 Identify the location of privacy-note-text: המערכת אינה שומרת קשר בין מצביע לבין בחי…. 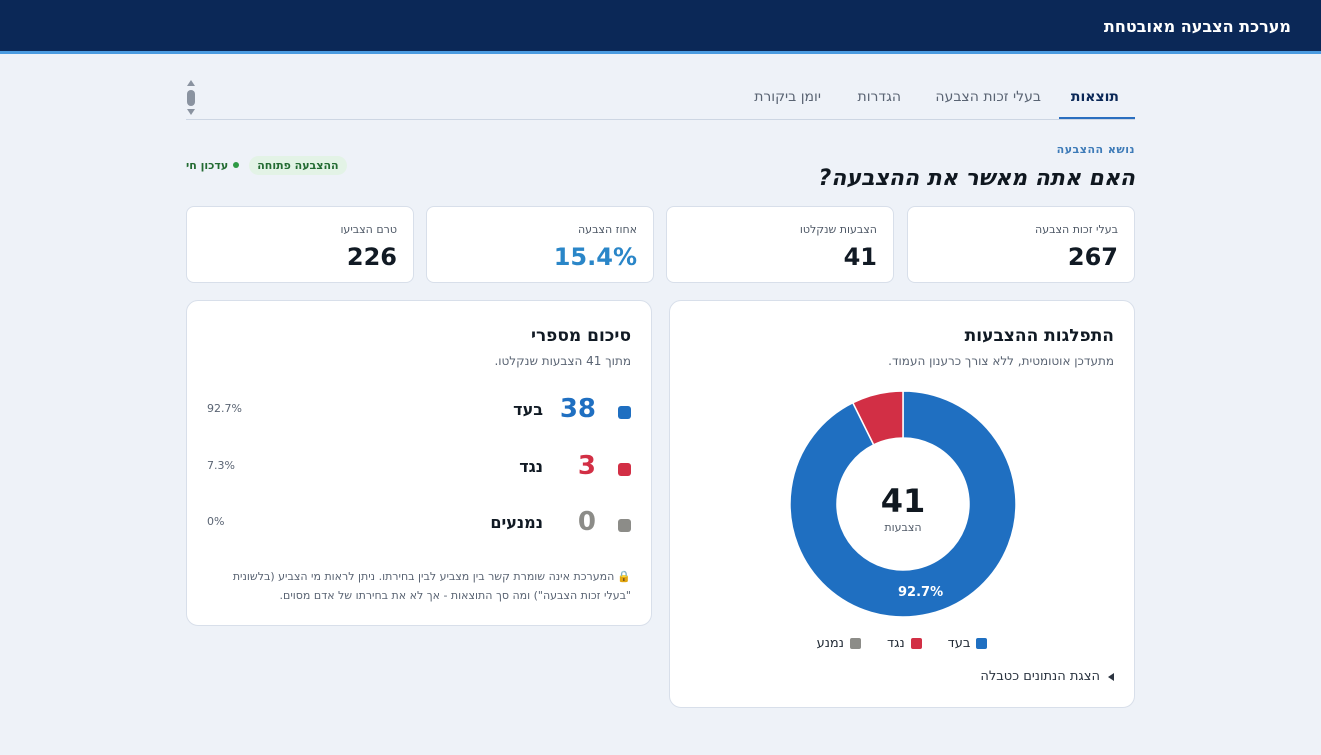
(431, 586).